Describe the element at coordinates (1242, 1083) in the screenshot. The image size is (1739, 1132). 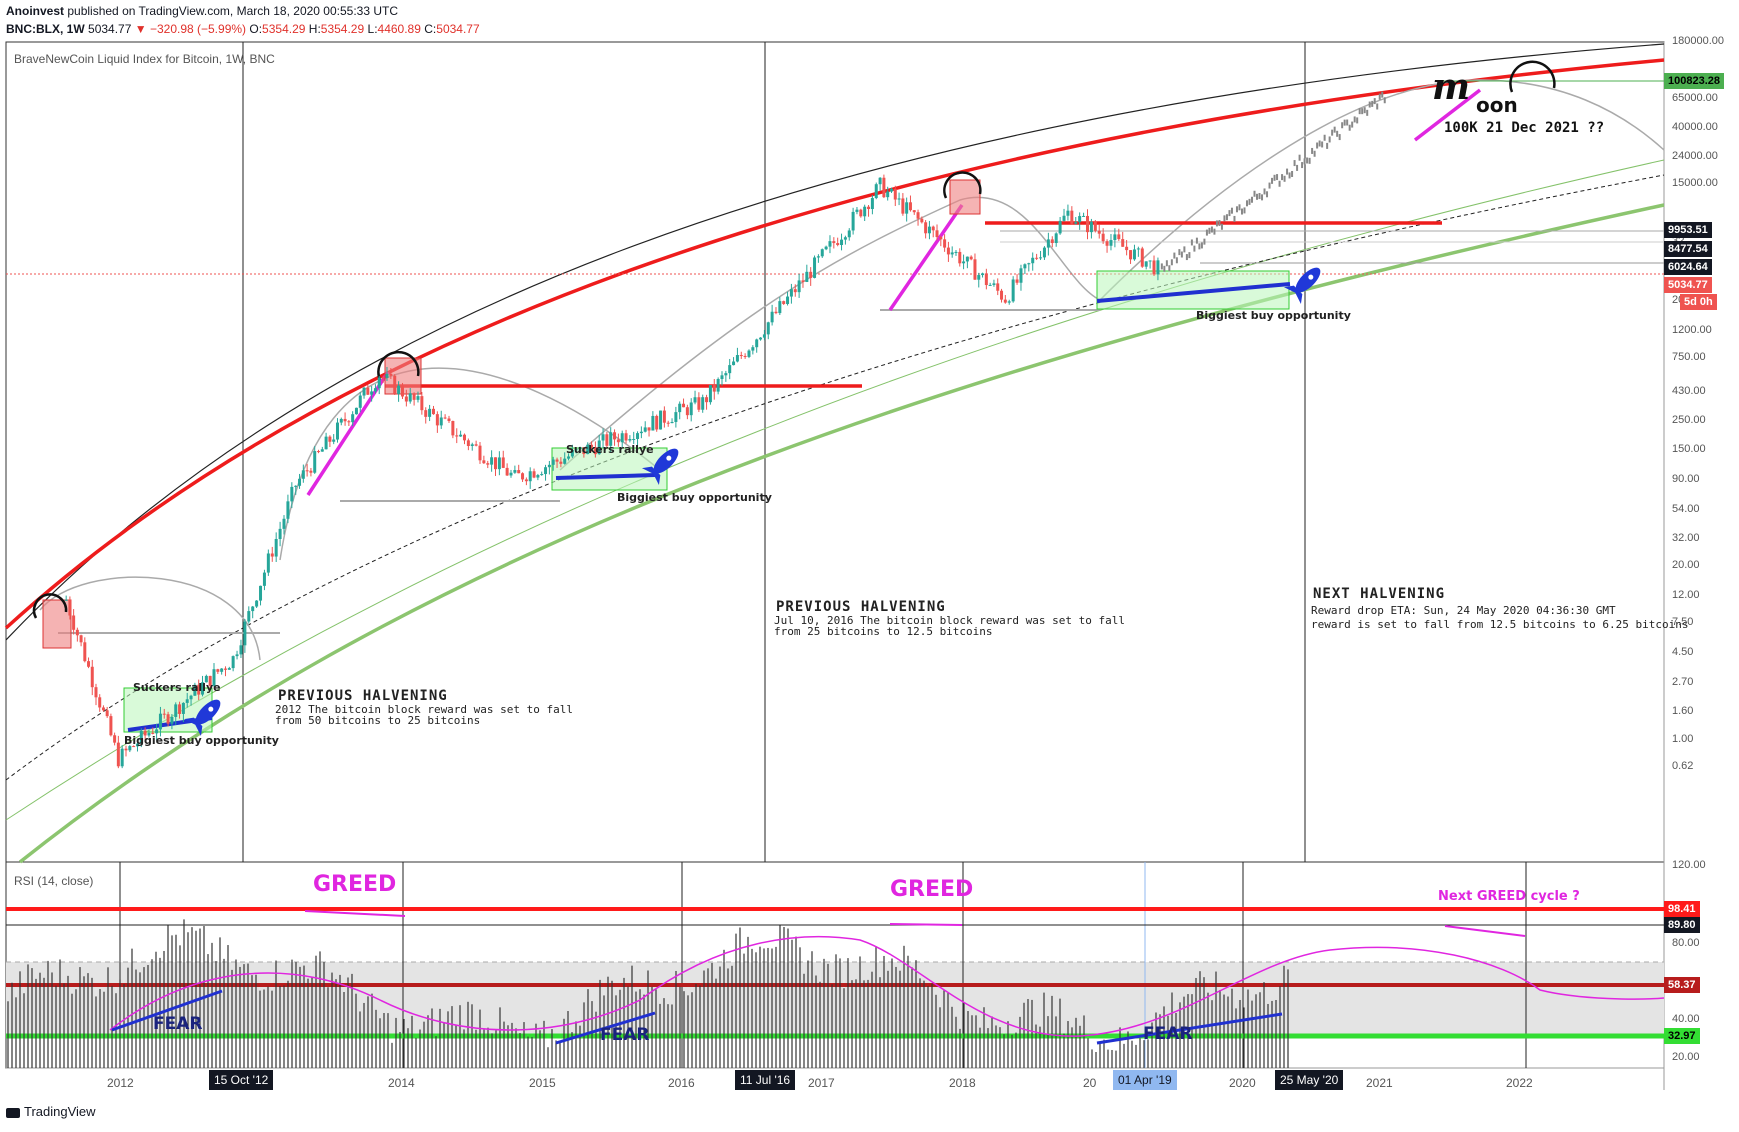
I see `time-tick: 2020` at that location.